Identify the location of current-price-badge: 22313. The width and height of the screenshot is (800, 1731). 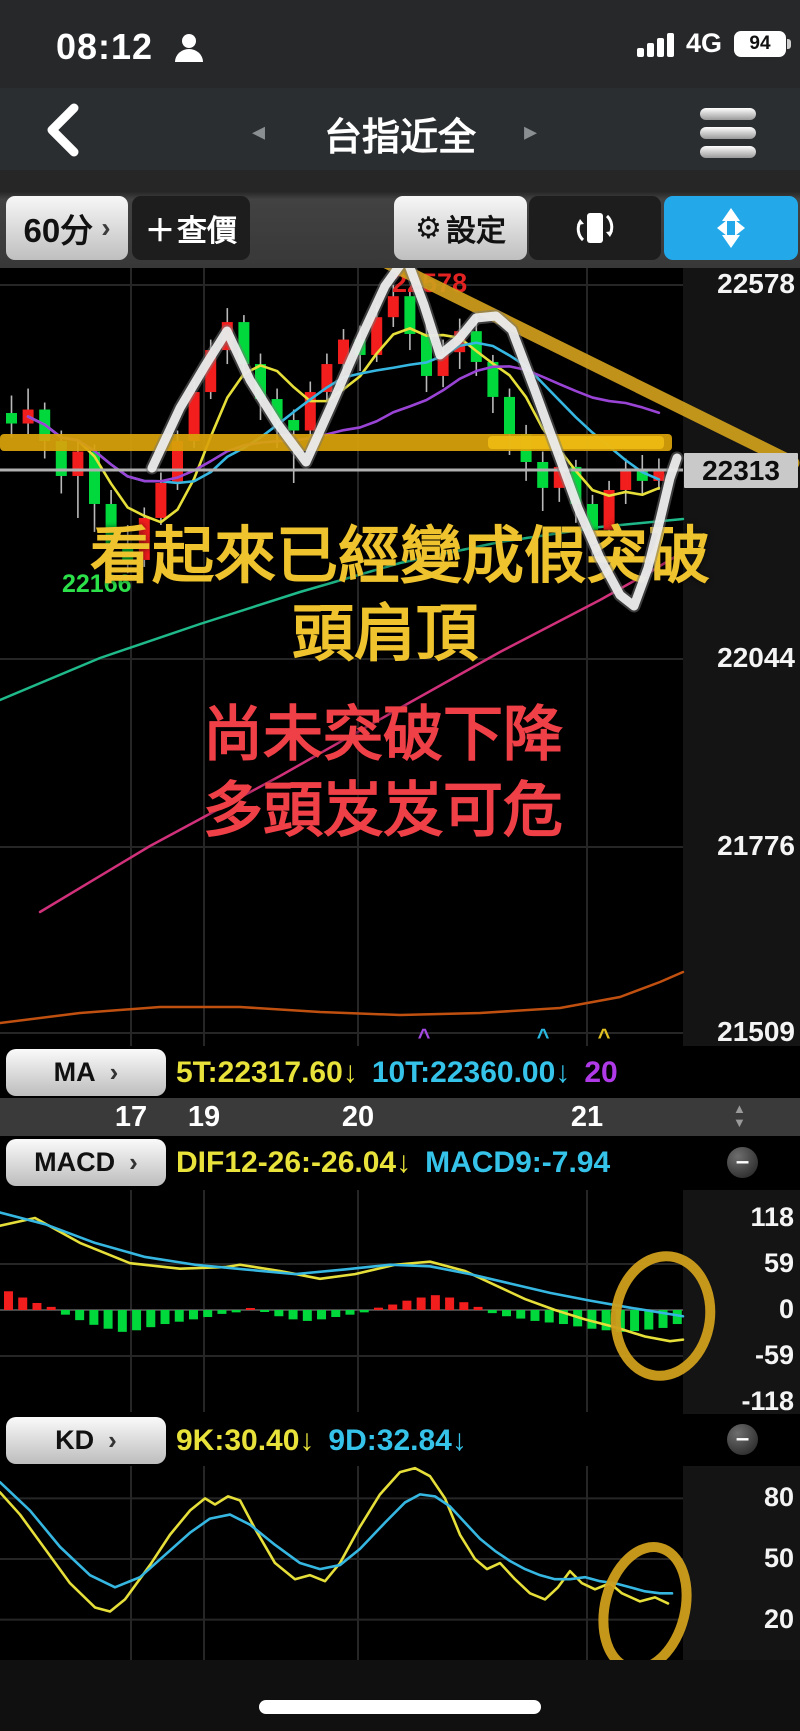
(741, 470).